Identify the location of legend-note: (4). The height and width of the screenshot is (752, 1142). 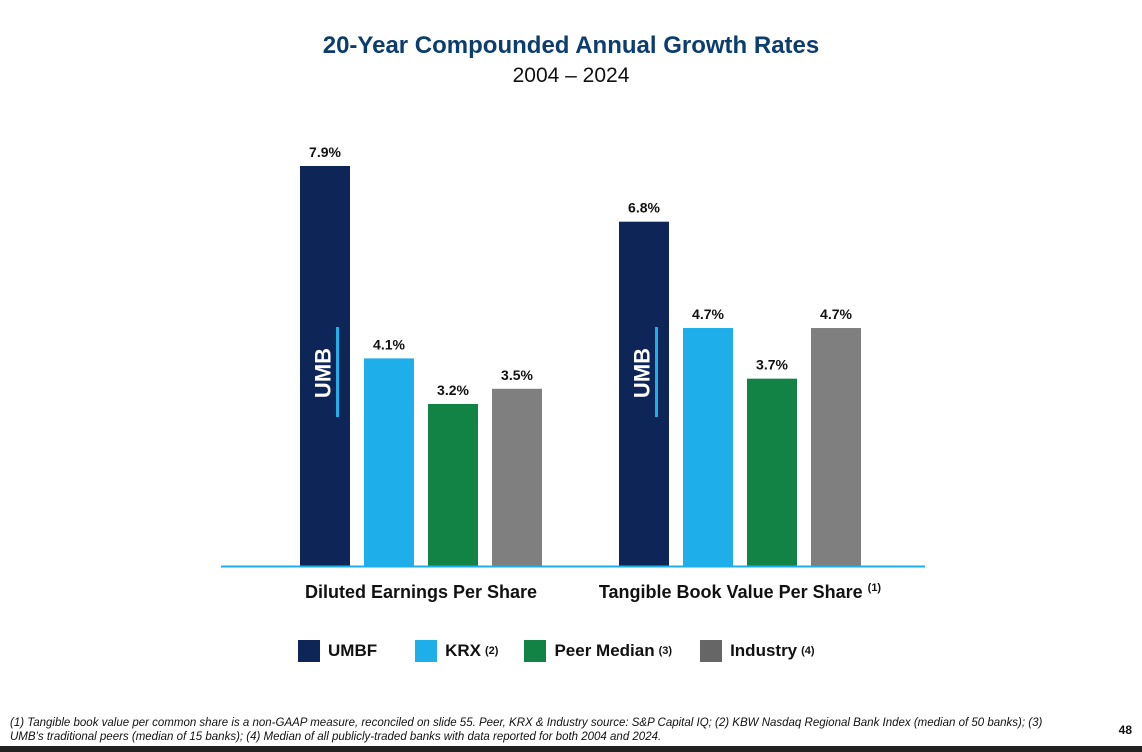
(808, 651).